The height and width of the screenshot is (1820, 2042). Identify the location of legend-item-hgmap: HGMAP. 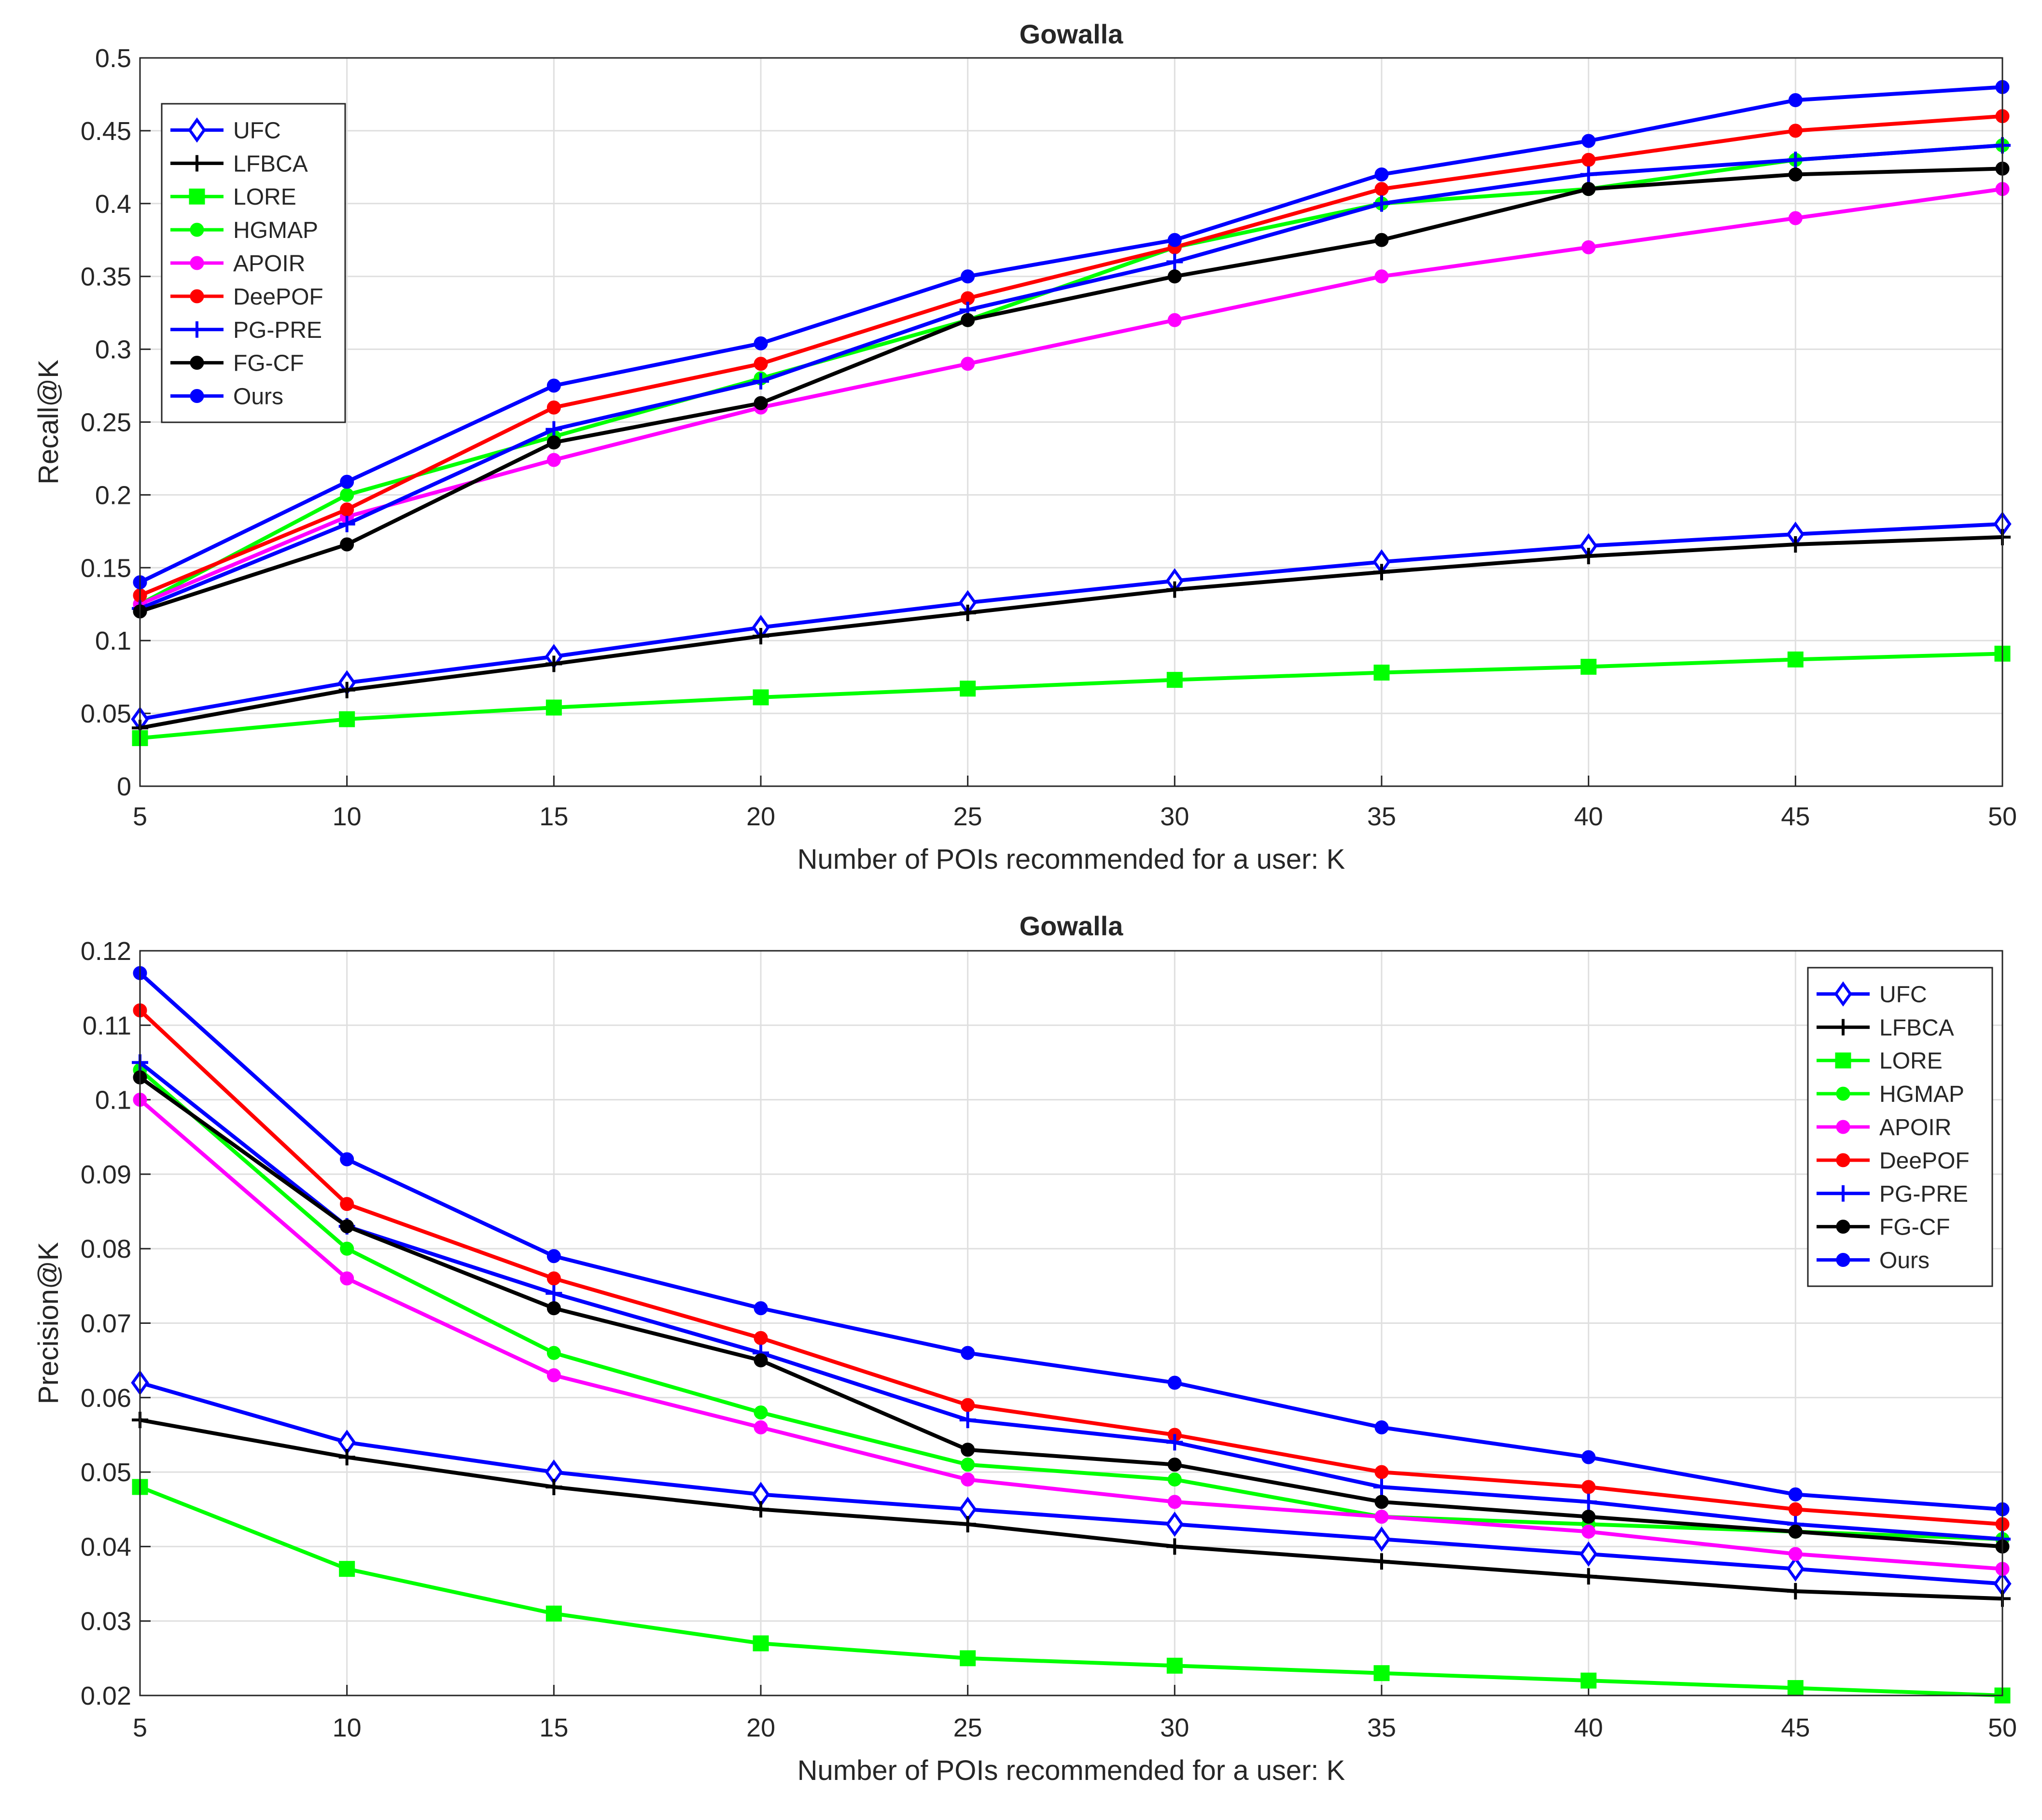
(244, 231).